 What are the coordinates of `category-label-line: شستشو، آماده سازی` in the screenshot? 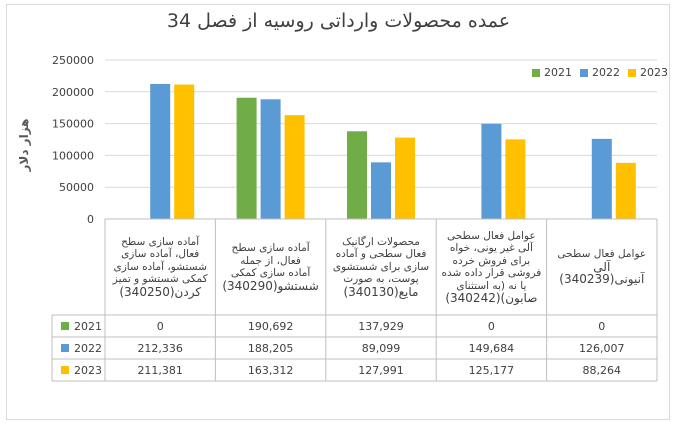 It's located at (160, 266).